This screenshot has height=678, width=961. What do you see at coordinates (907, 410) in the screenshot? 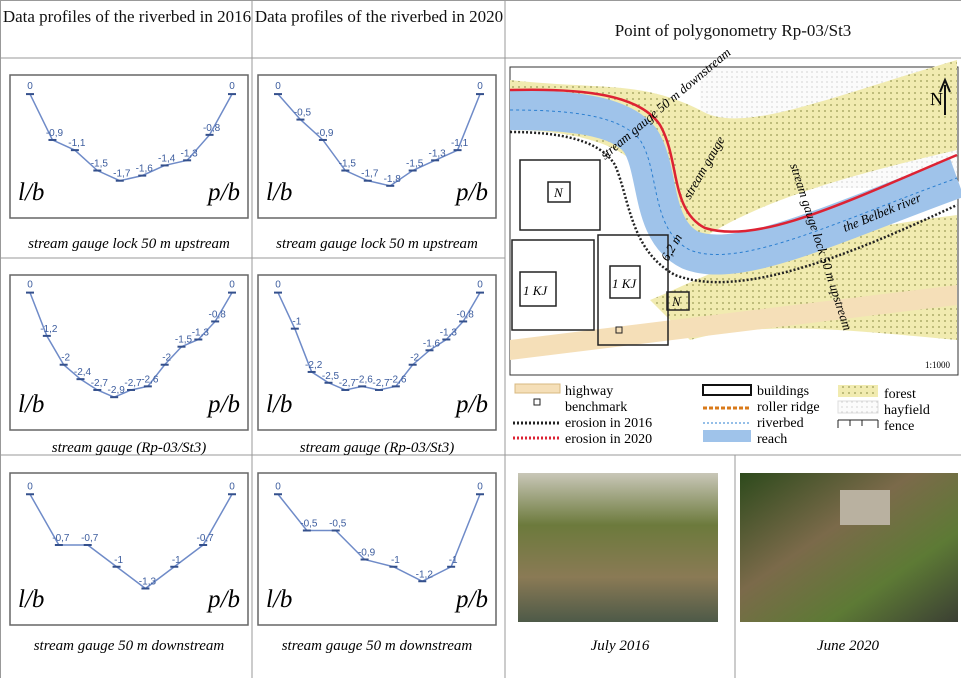
I see `legend-label: hayfield` at bounding box center [907, 410].